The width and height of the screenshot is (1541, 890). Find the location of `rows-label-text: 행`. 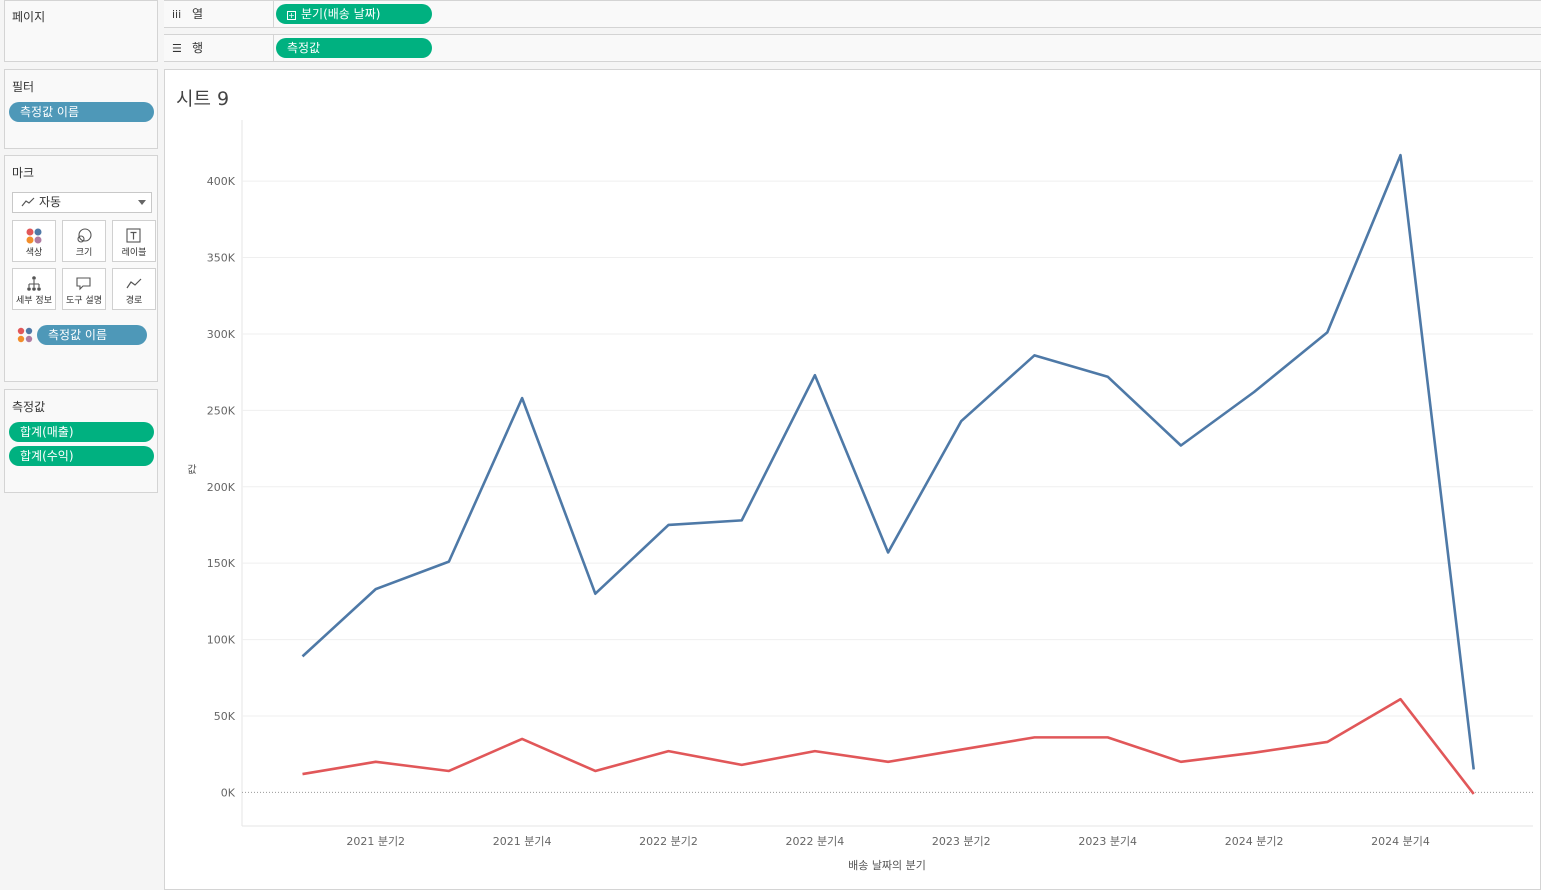

rows-label-text: 행 is located at coordinates (198, 48).